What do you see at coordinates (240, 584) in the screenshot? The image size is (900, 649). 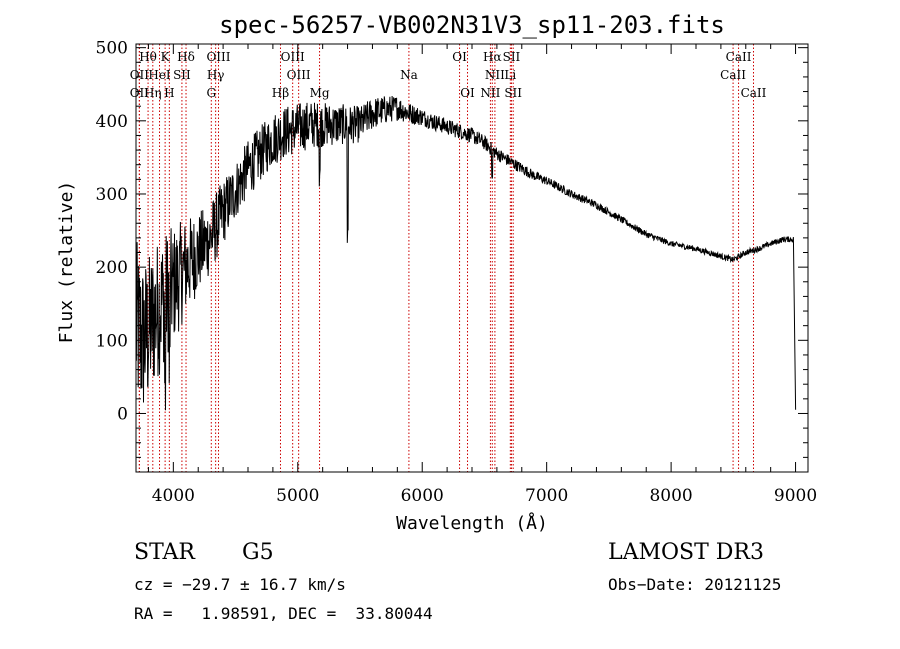 I see `redshift-value: cz = −29.7 ± 16.7 km/s` at bounding box center [240, 584].